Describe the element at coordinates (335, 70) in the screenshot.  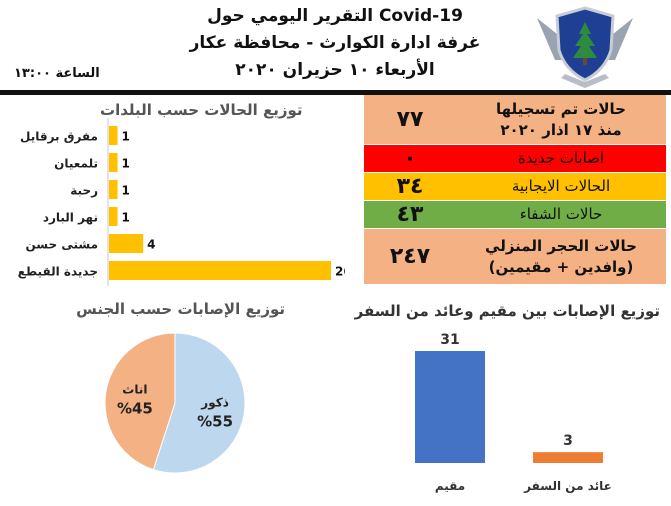
I see `report-date: الأربعاء ١٠ حزيران ٢٠٢٠` at that location.